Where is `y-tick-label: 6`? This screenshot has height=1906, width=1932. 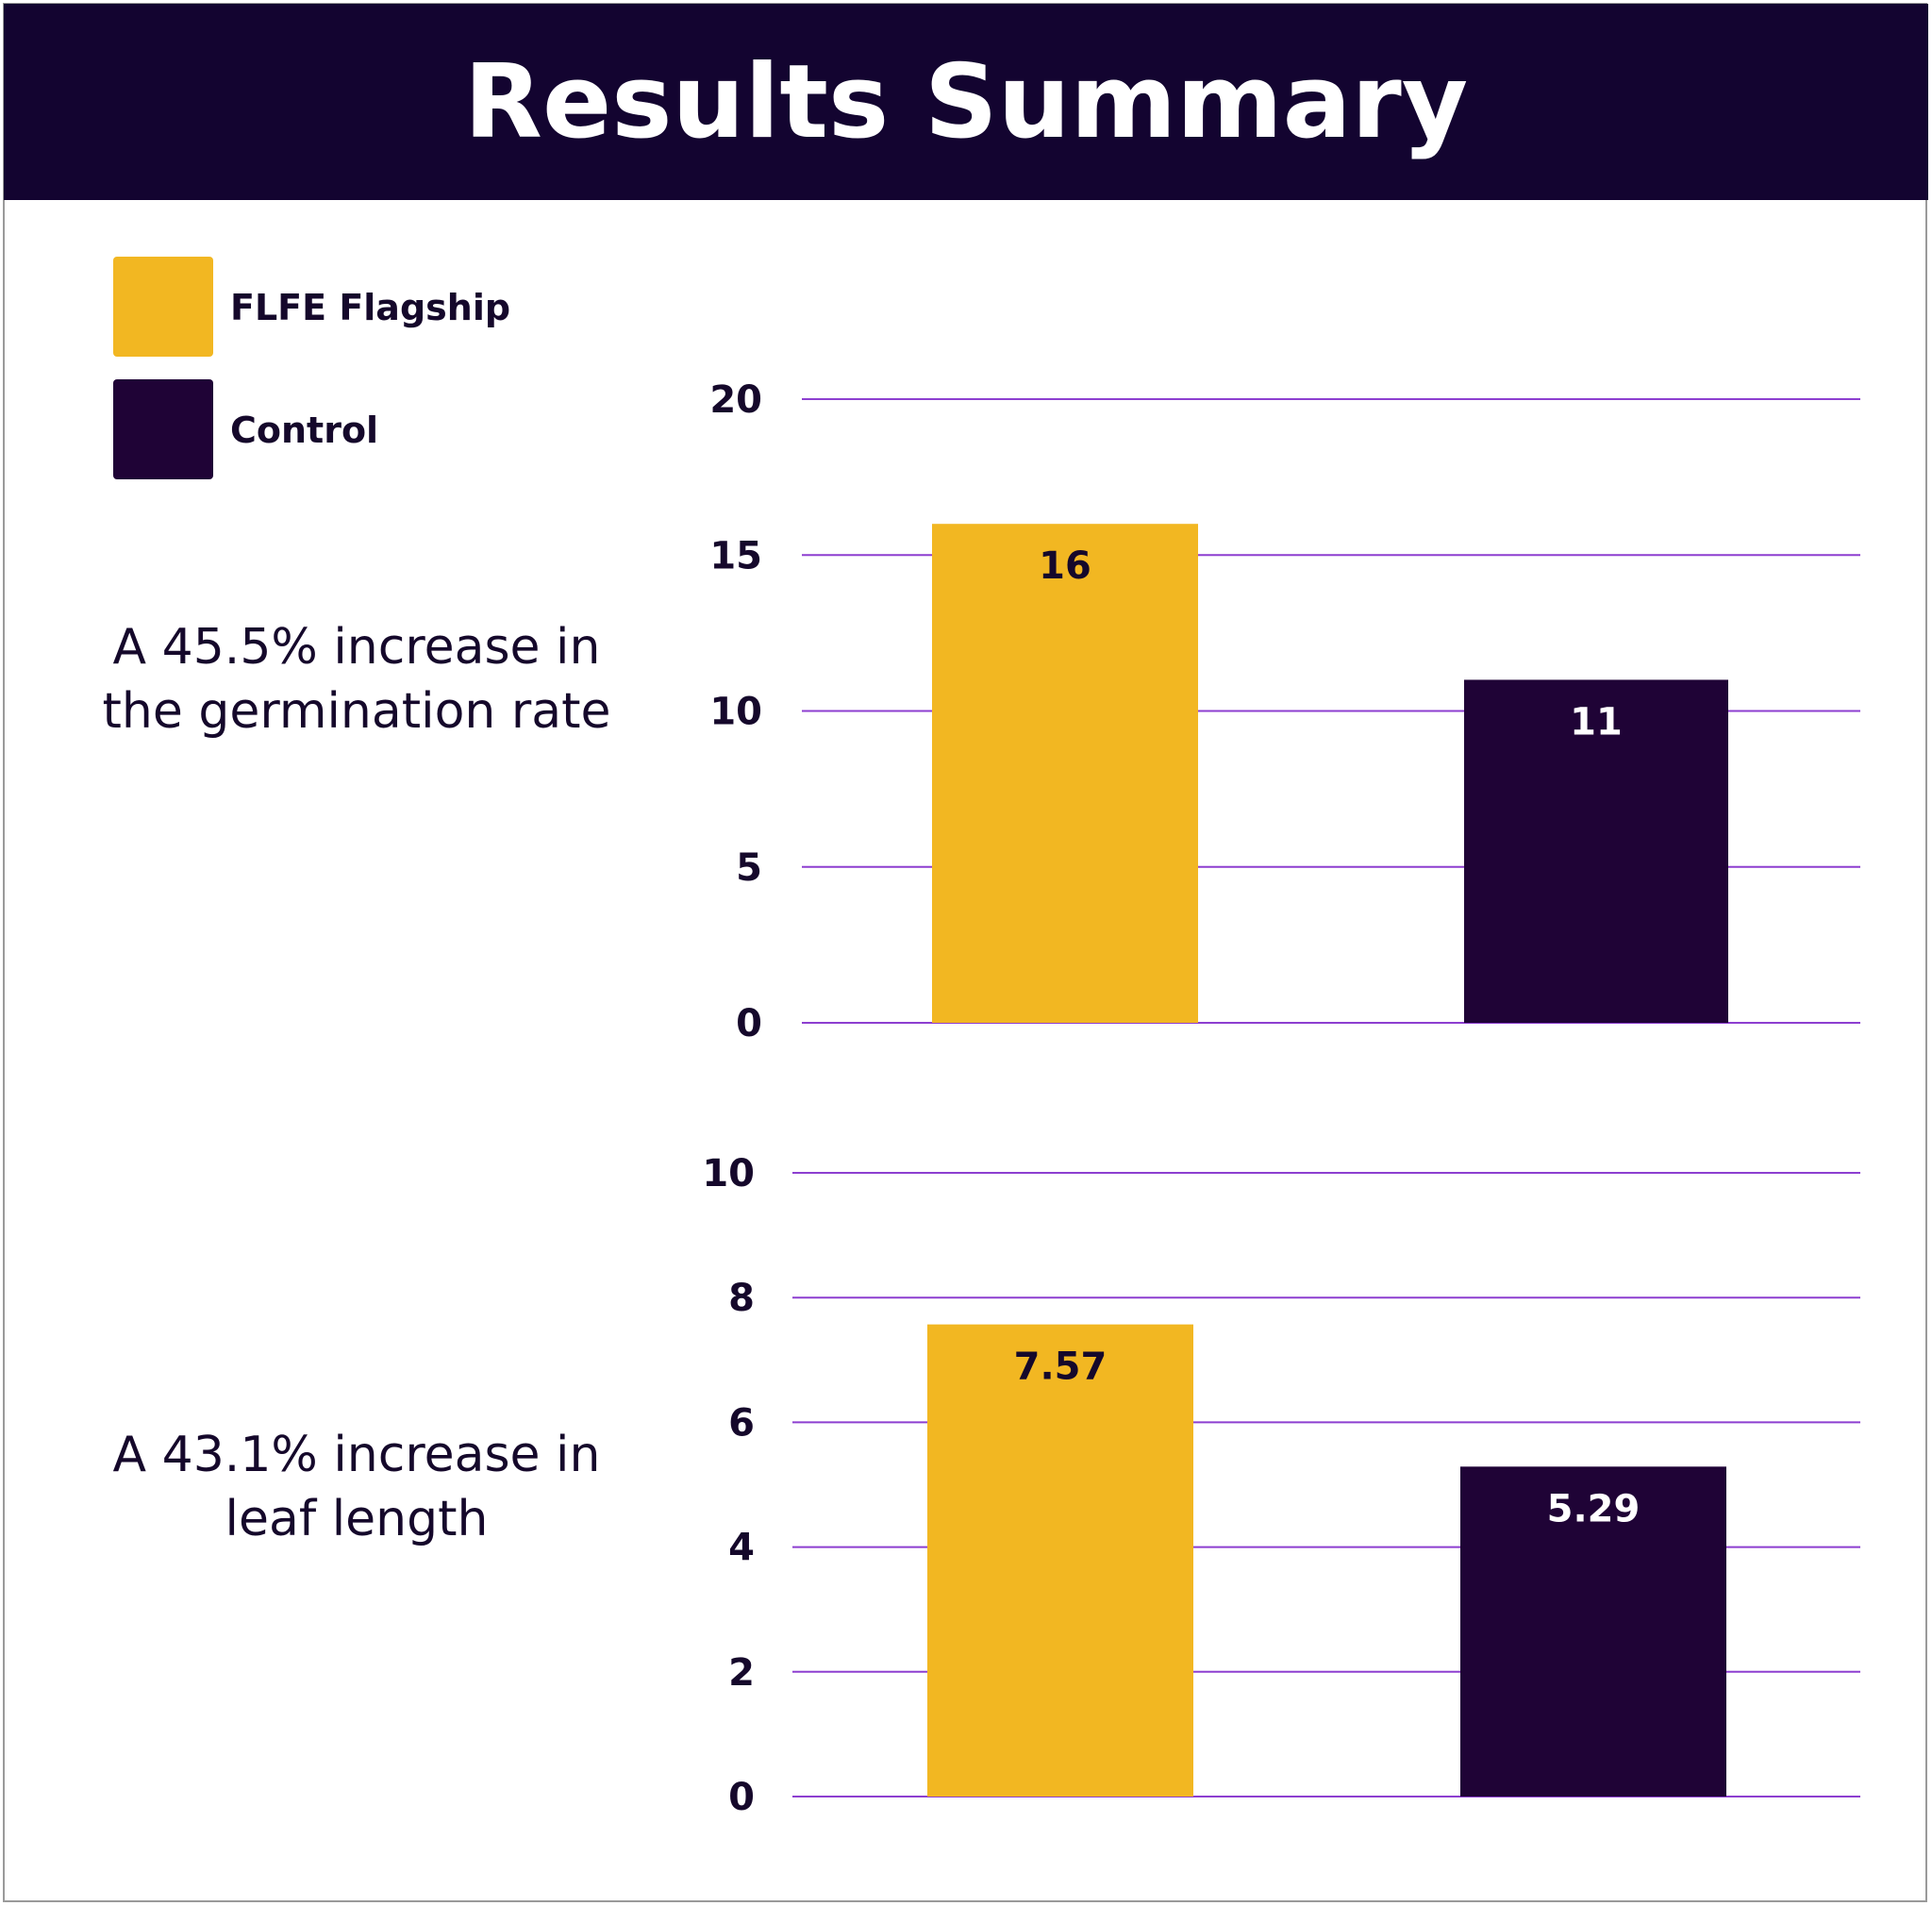
y-tick-label: 6 is located at coordinates (741, 1423).